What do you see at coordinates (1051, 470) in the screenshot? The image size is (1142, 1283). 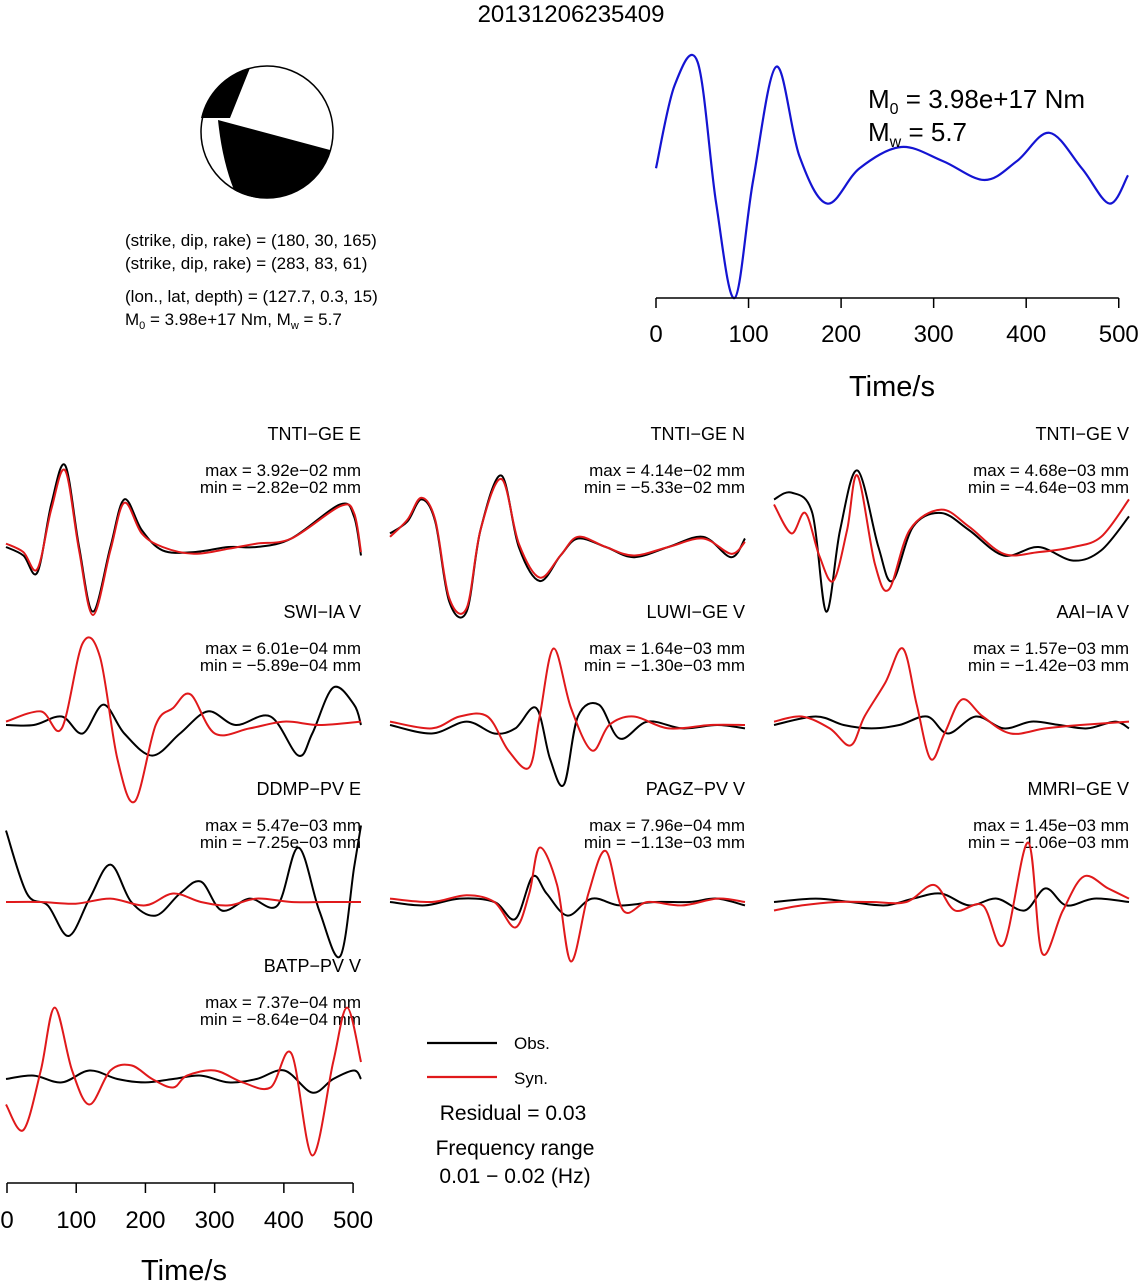 I see `max-amplitude-label: max = 4.68e−03 mm` at bounding box center [1051, 470].